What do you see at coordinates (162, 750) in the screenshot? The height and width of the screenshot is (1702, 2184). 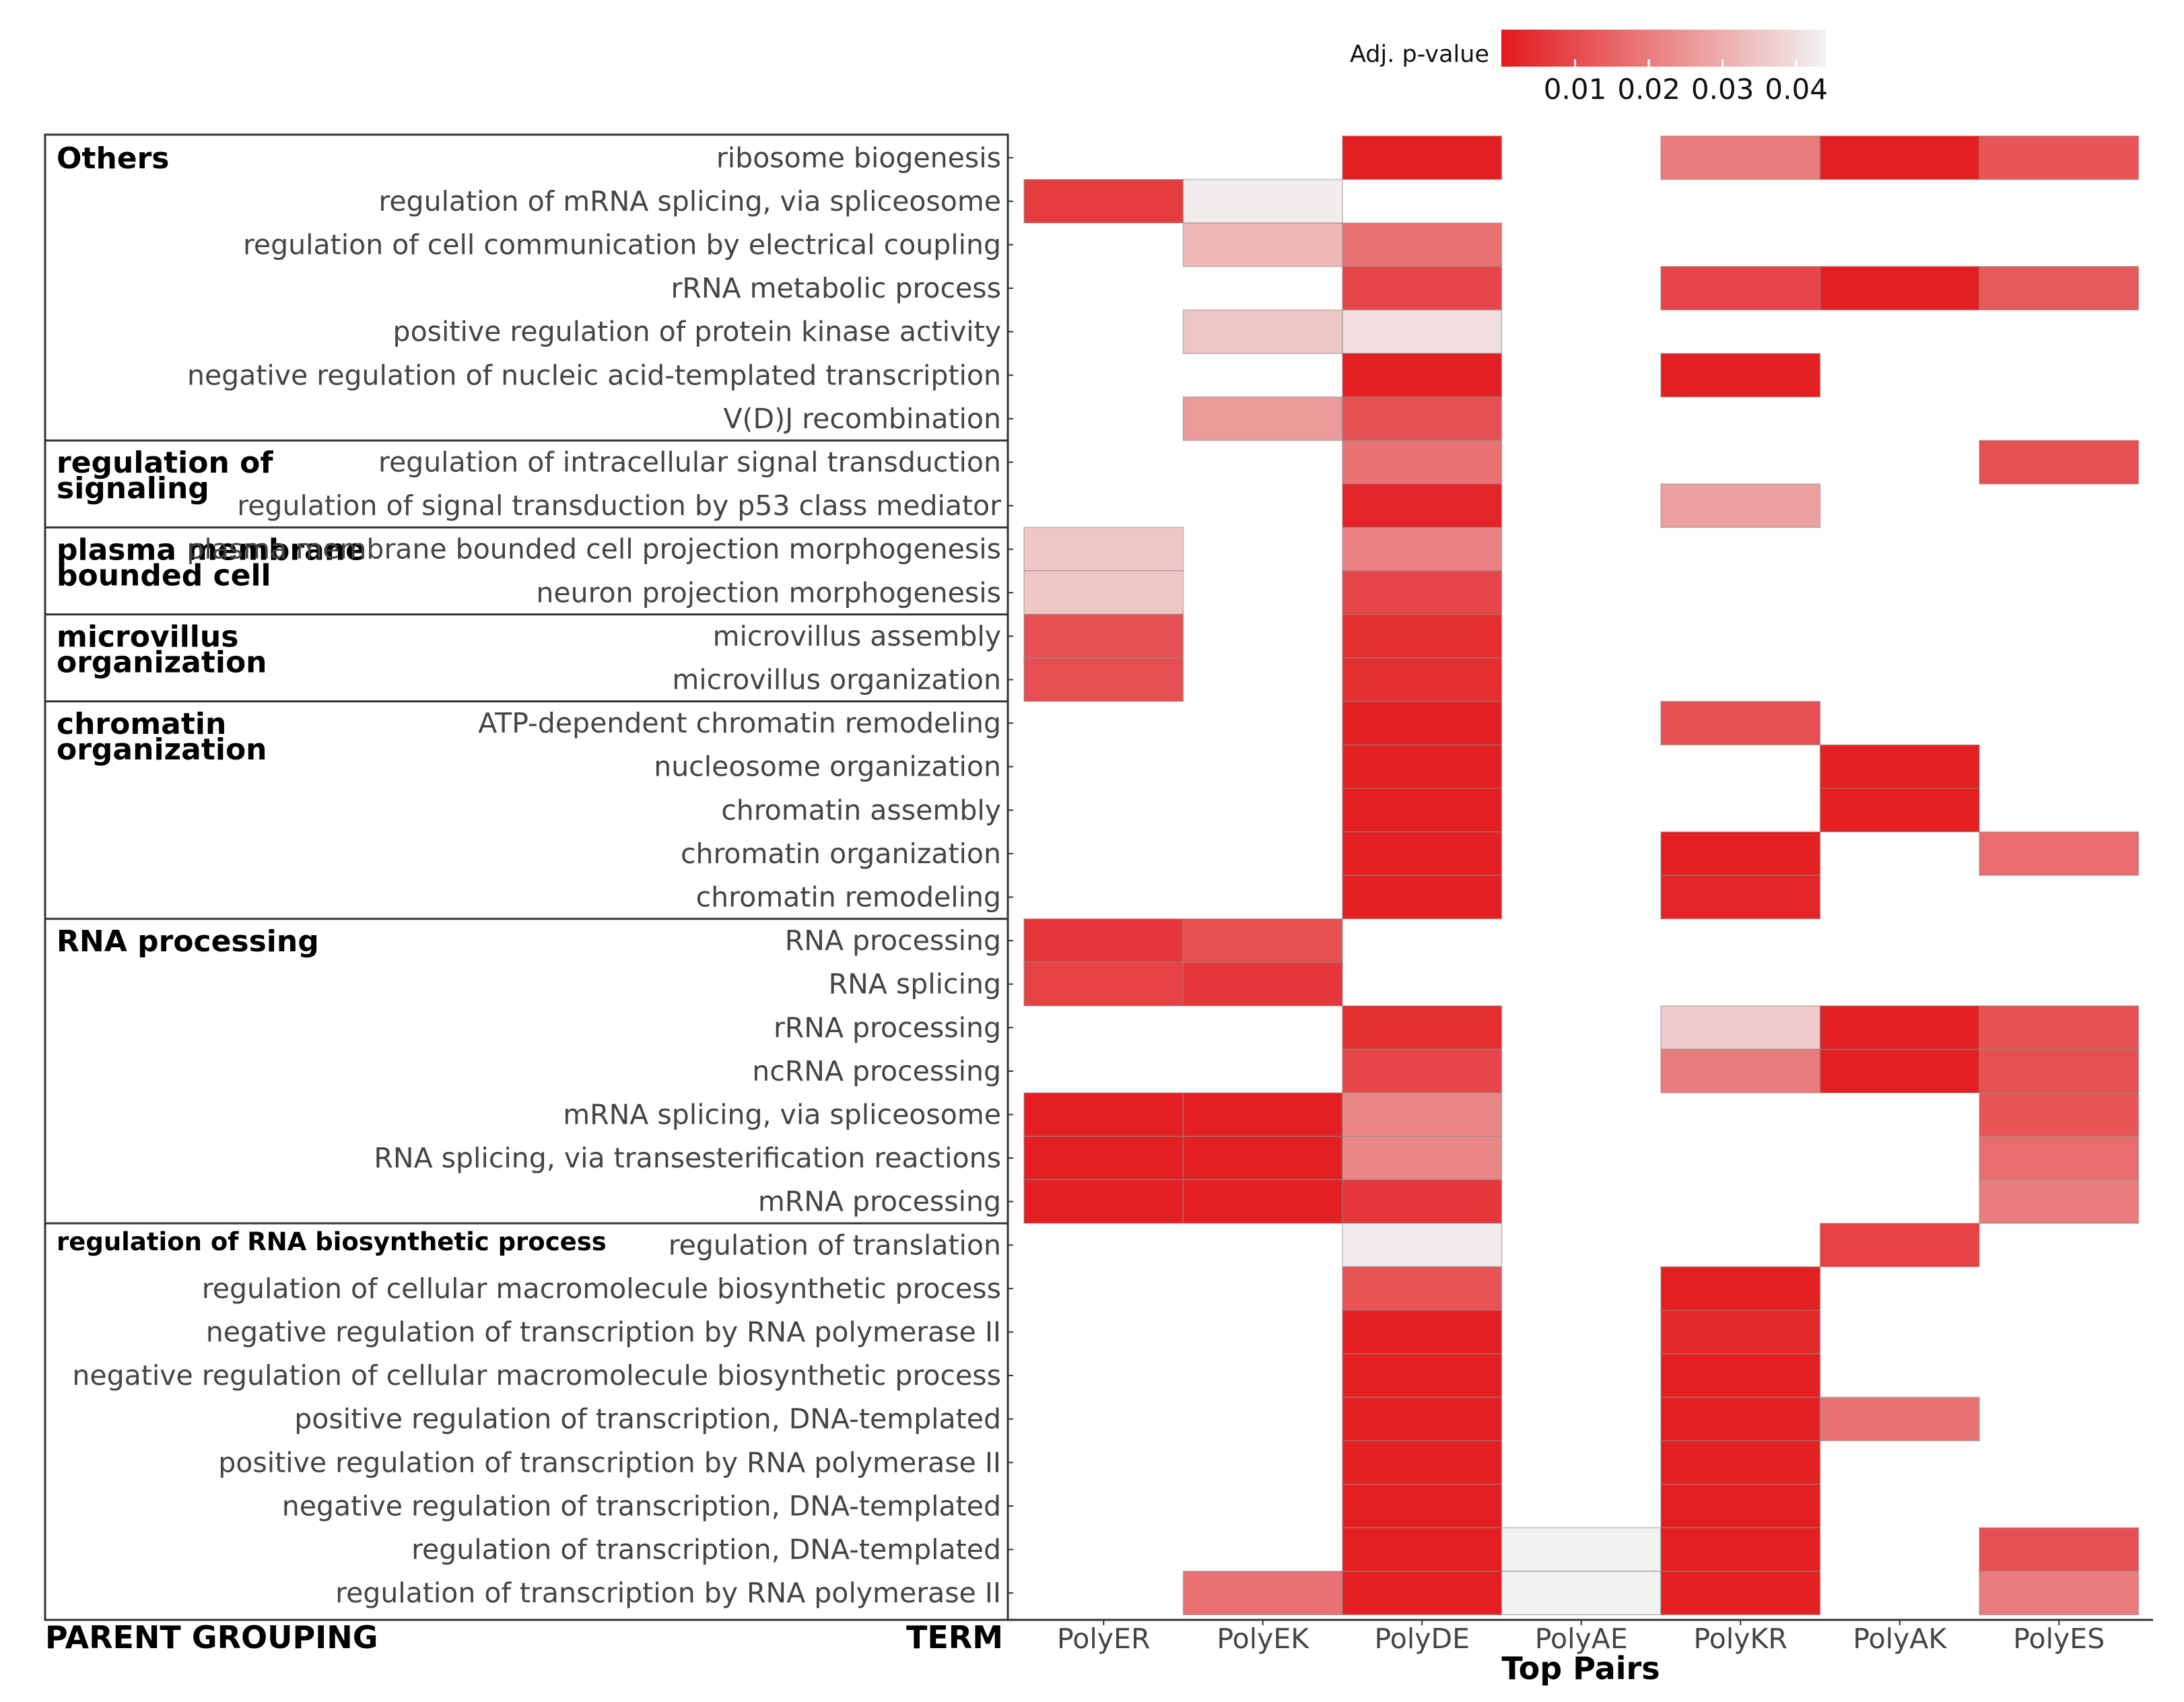 I see `group-label: organization` at bounding box center [162, 750].